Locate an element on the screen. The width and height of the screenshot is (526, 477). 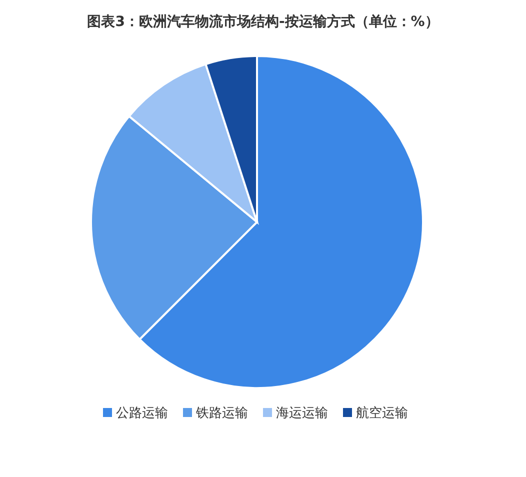
chart-title: 图表3：欧洲汽车物流市场结构-按运输方式（单位：%） is located at coordinates (263, 21).